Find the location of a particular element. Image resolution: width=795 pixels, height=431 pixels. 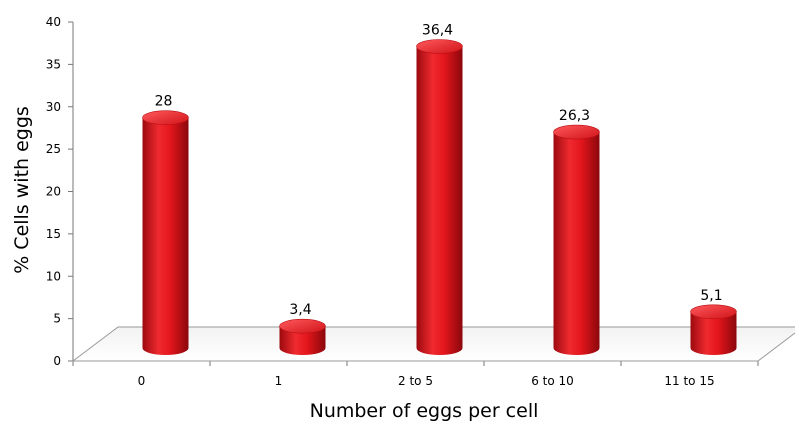

x-tick-label: 1 is located at coordinates (279, 381).